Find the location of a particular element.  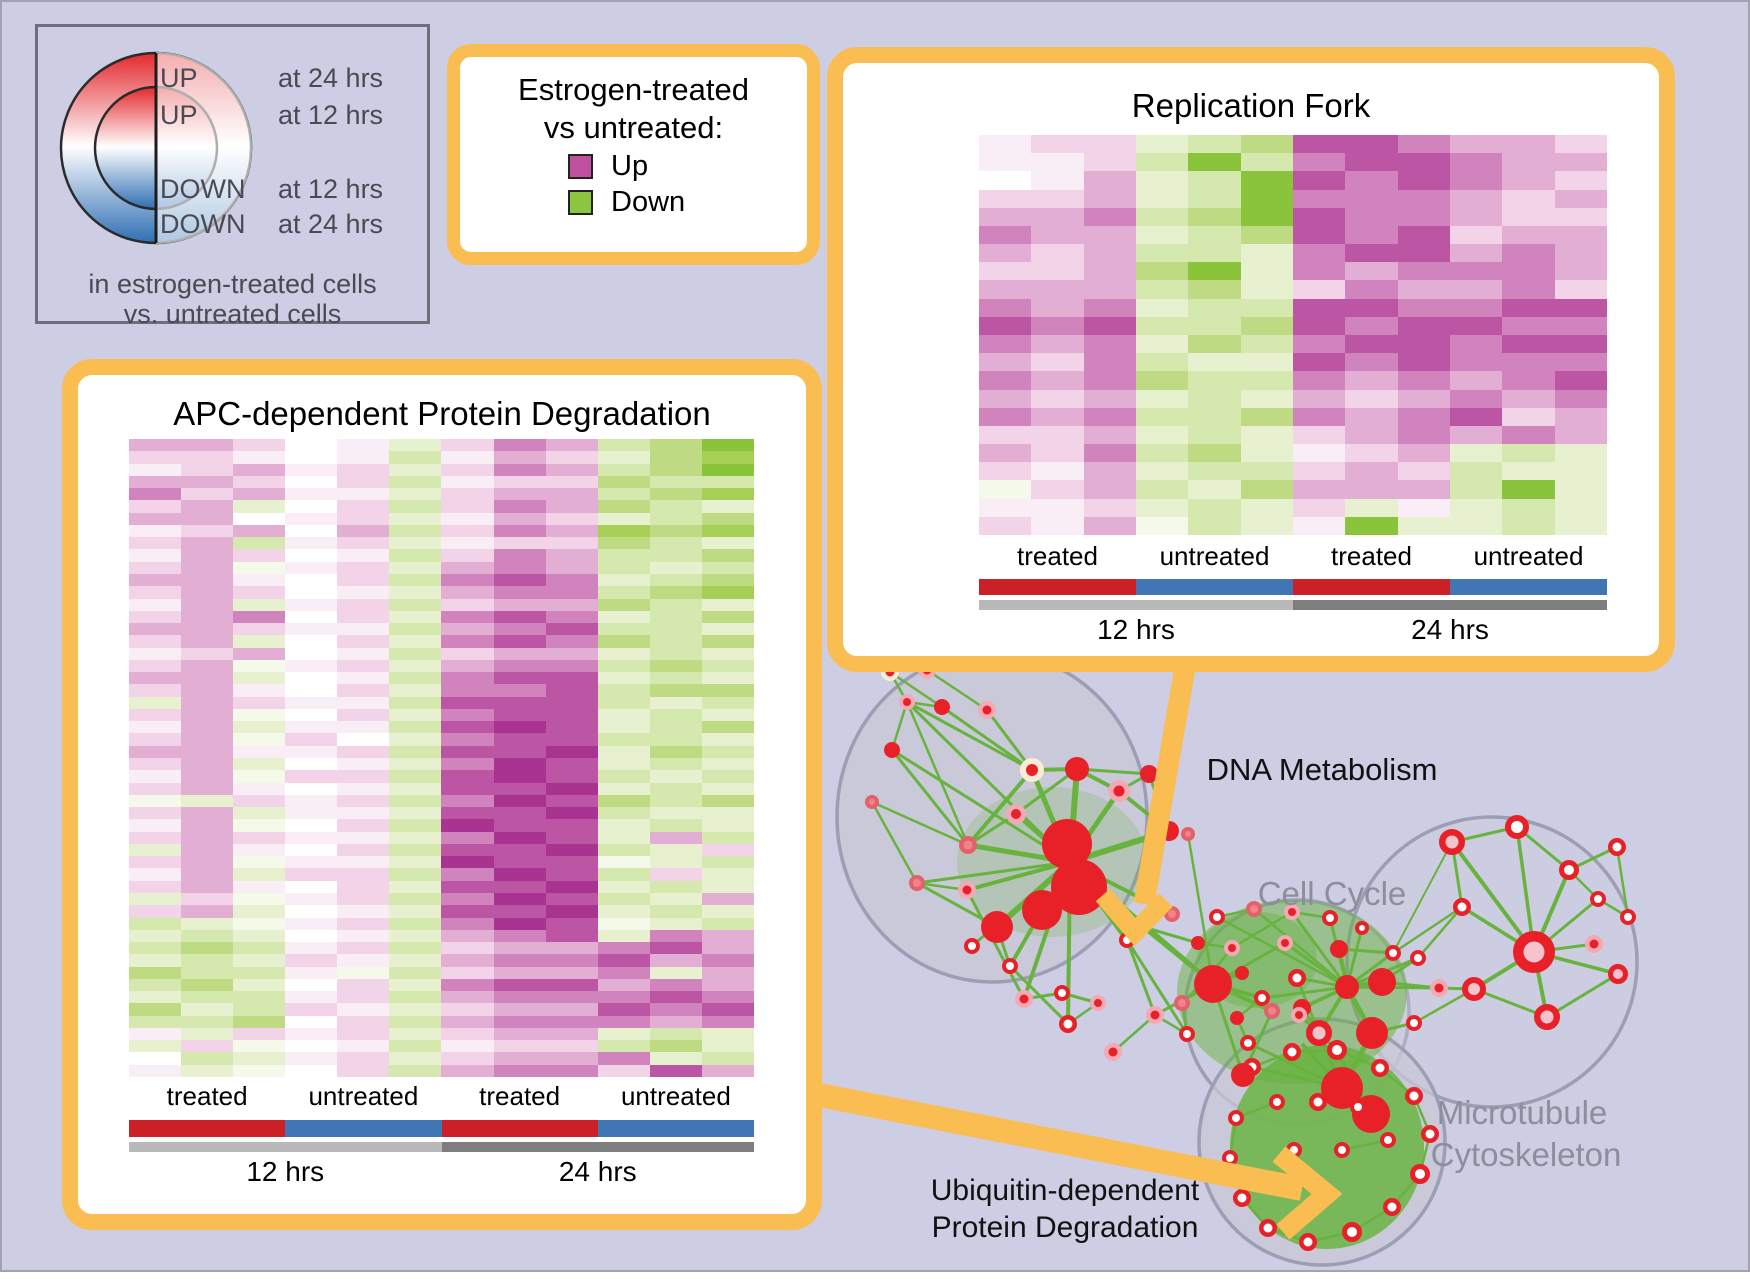

time-labels: 12 hrs 24 hrs is located at coordinates (1293, 631).